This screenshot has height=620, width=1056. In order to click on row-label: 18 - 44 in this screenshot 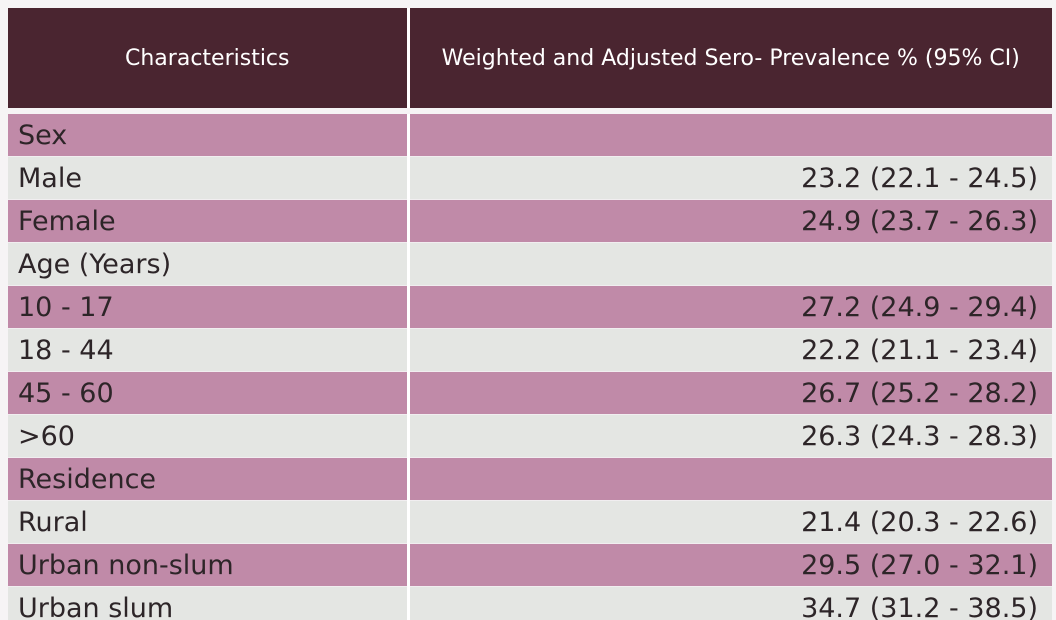, I will do `click(209, 350)`.